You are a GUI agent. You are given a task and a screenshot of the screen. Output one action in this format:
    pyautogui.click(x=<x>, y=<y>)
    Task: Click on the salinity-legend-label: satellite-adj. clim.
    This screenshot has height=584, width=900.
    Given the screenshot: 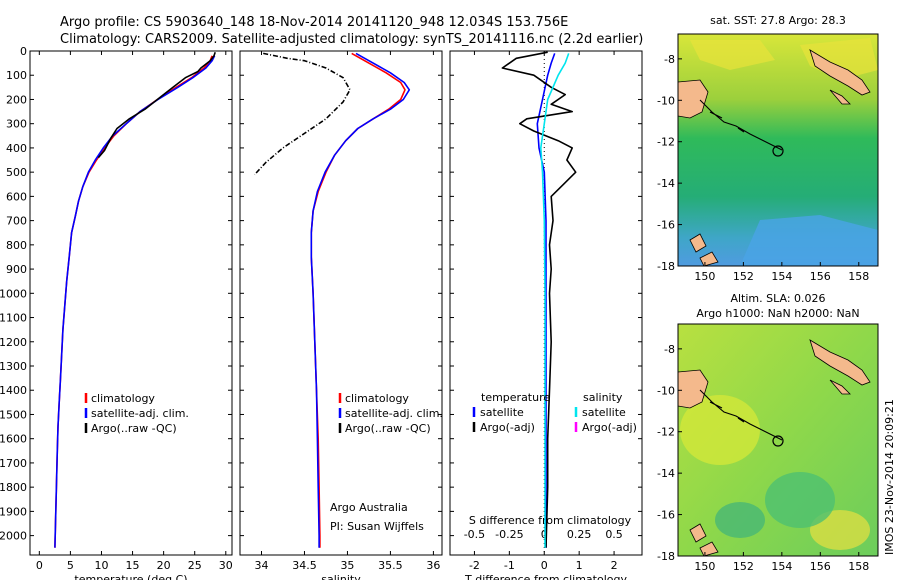 What is the action you would take?
    pyautogui.click(x=394, y=413)
    